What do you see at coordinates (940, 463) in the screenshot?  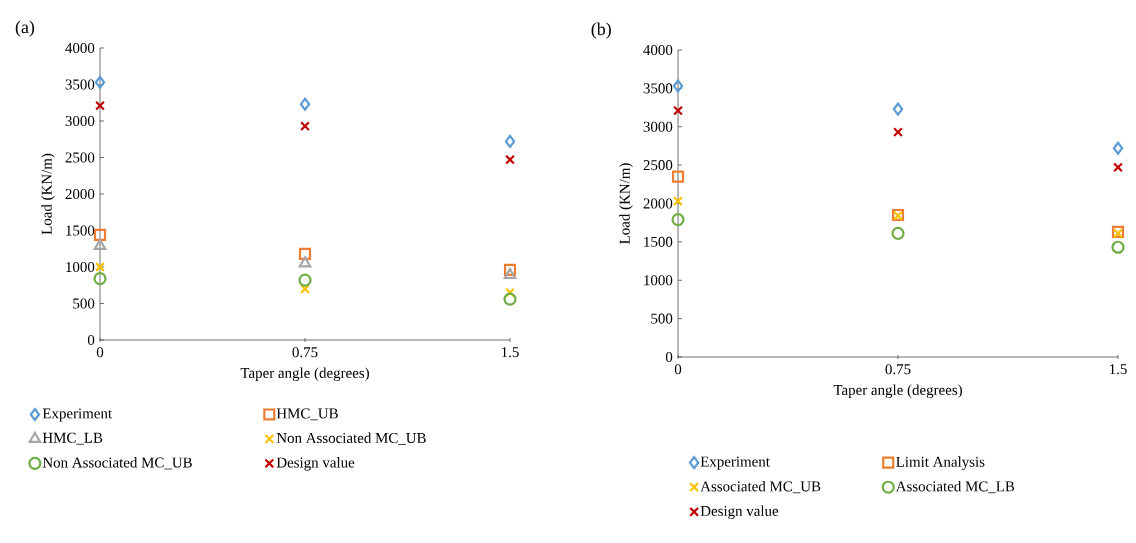 I see `legend-label: Limit Analysis` at bounding box center [940, 463].